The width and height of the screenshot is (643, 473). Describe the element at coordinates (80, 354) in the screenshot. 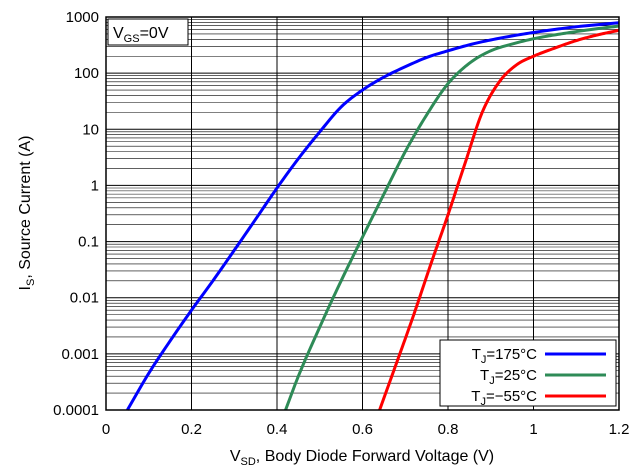

I see `y-tick-label: 0.001` at that location.